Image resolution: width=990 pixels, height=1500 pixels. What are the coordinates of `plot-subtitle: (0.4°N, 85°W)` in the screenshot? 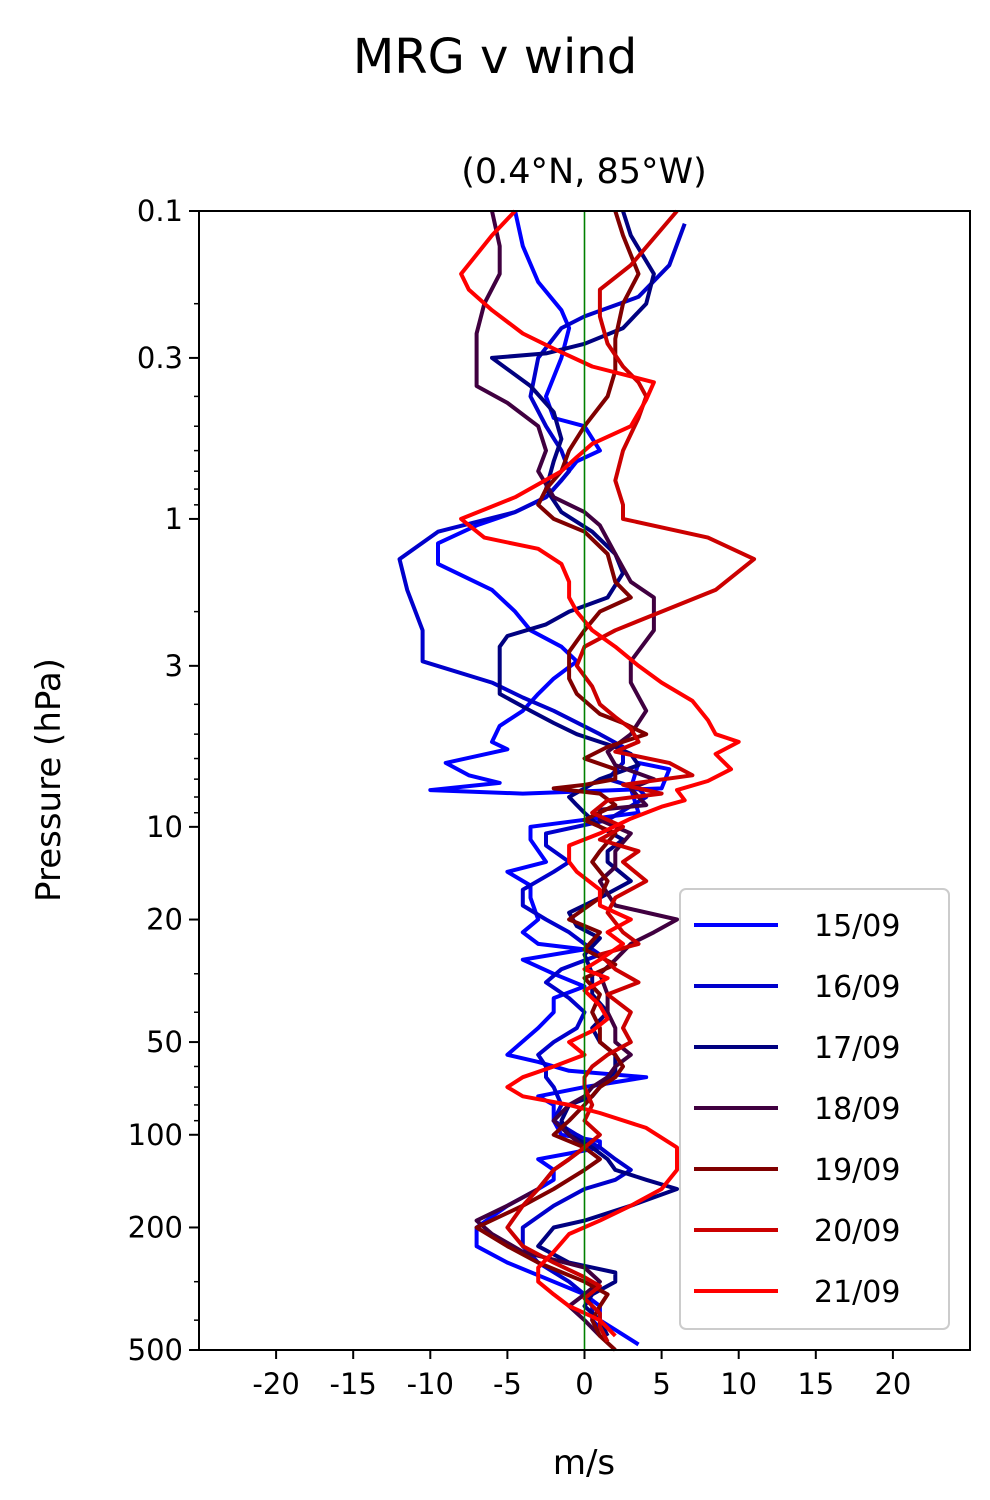 It's located at (584, 172).